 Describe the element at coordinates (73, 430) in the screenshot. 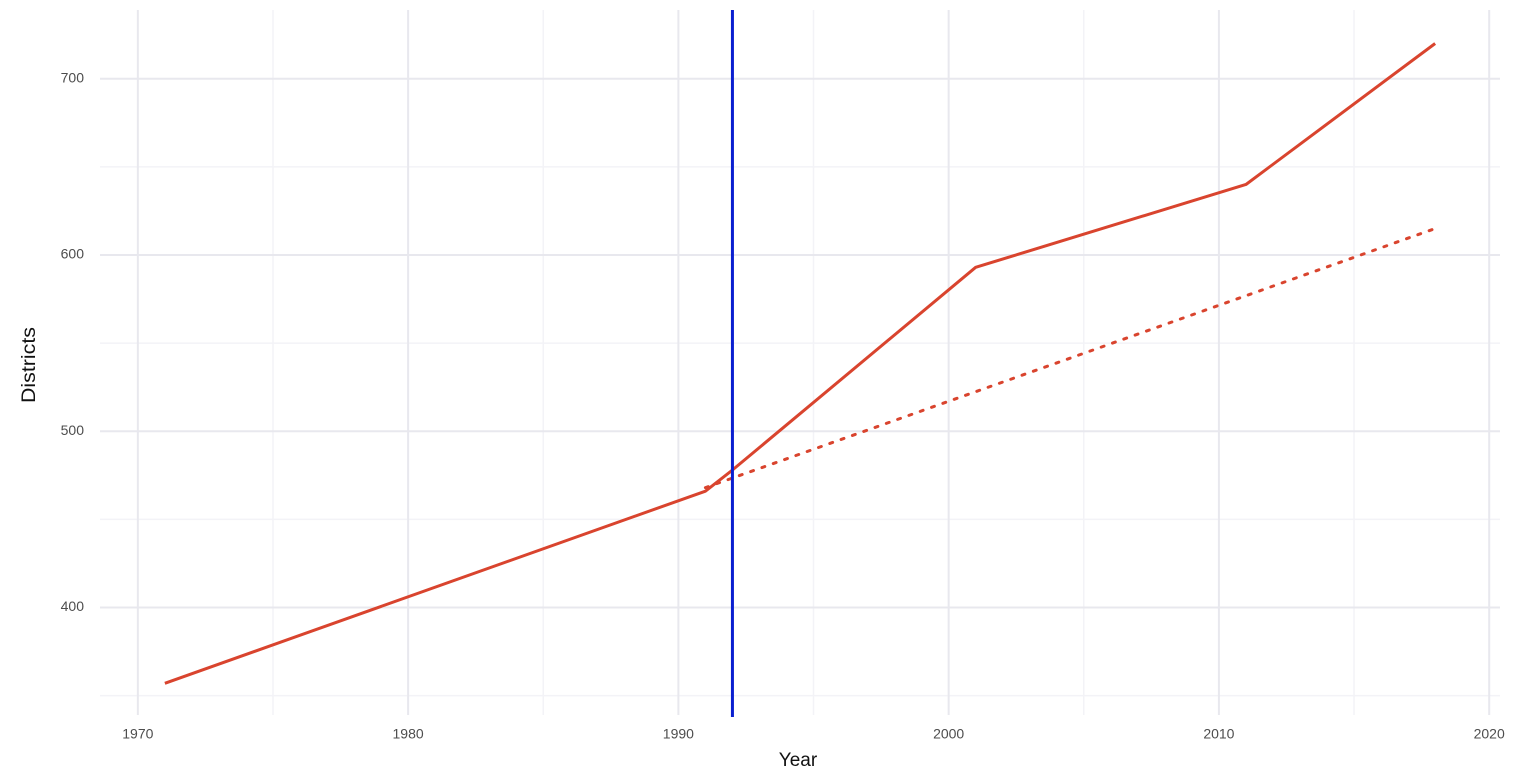

I see `y-tick-label: 500` at that location.